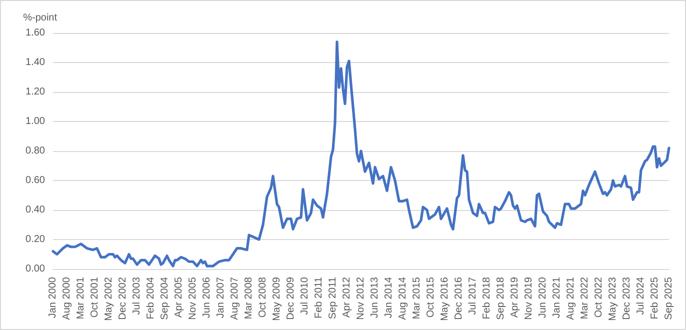 This screenshot has height=330, width=686. What do you see at coordinates (36, 33) in the screenshot?
I see `y-tick-label: 1.60` at bounding box center [36, 33].